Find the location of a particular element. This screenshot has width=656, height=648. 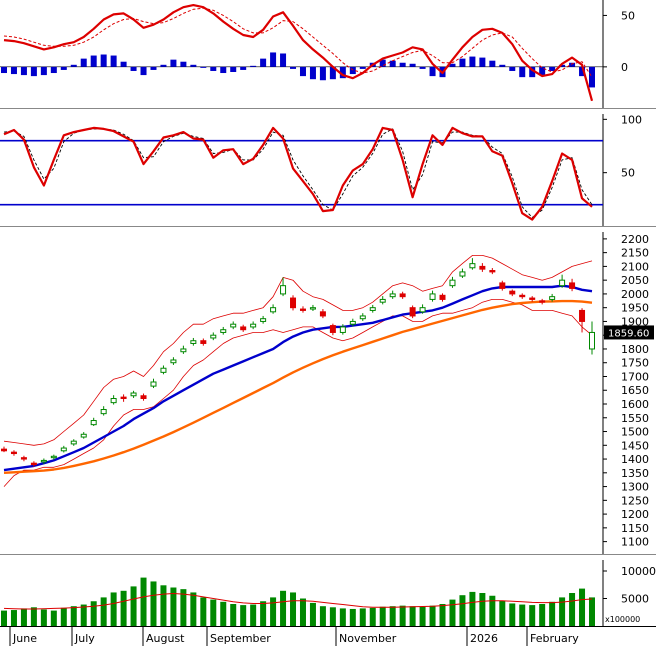

price-tick-label: 1400 is located at coordinates (635, 459).